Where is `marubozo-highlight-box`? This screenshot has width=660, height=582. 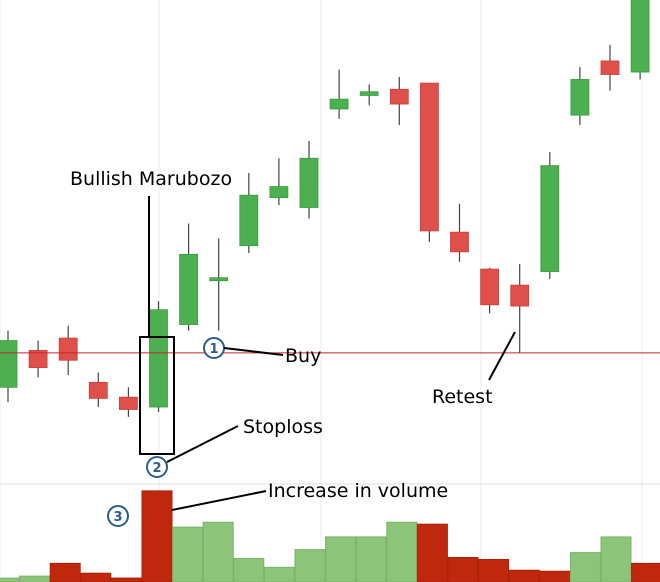
marubozo-highlight-box is located at coordinates (157, 395).